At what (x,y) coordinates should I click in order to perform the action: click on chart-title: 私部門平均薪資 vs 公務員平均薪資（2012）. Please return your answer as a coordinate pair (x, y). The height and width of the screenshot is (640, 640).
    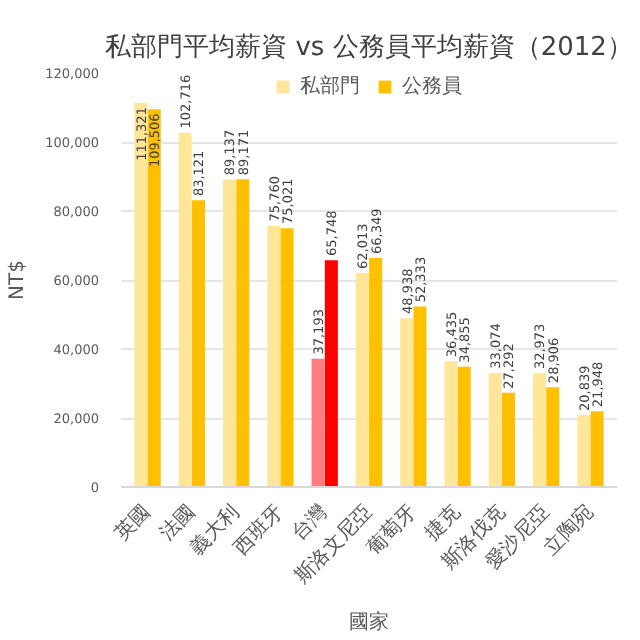
    Looking at the image, I should click on (369, 48).